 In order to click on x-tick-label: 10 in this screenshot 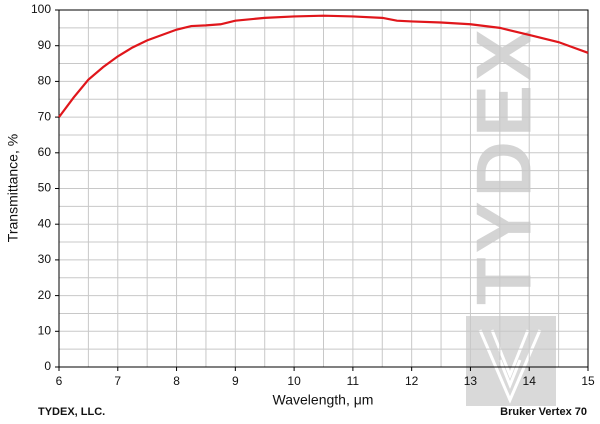, I will do `click(294, 381)`.